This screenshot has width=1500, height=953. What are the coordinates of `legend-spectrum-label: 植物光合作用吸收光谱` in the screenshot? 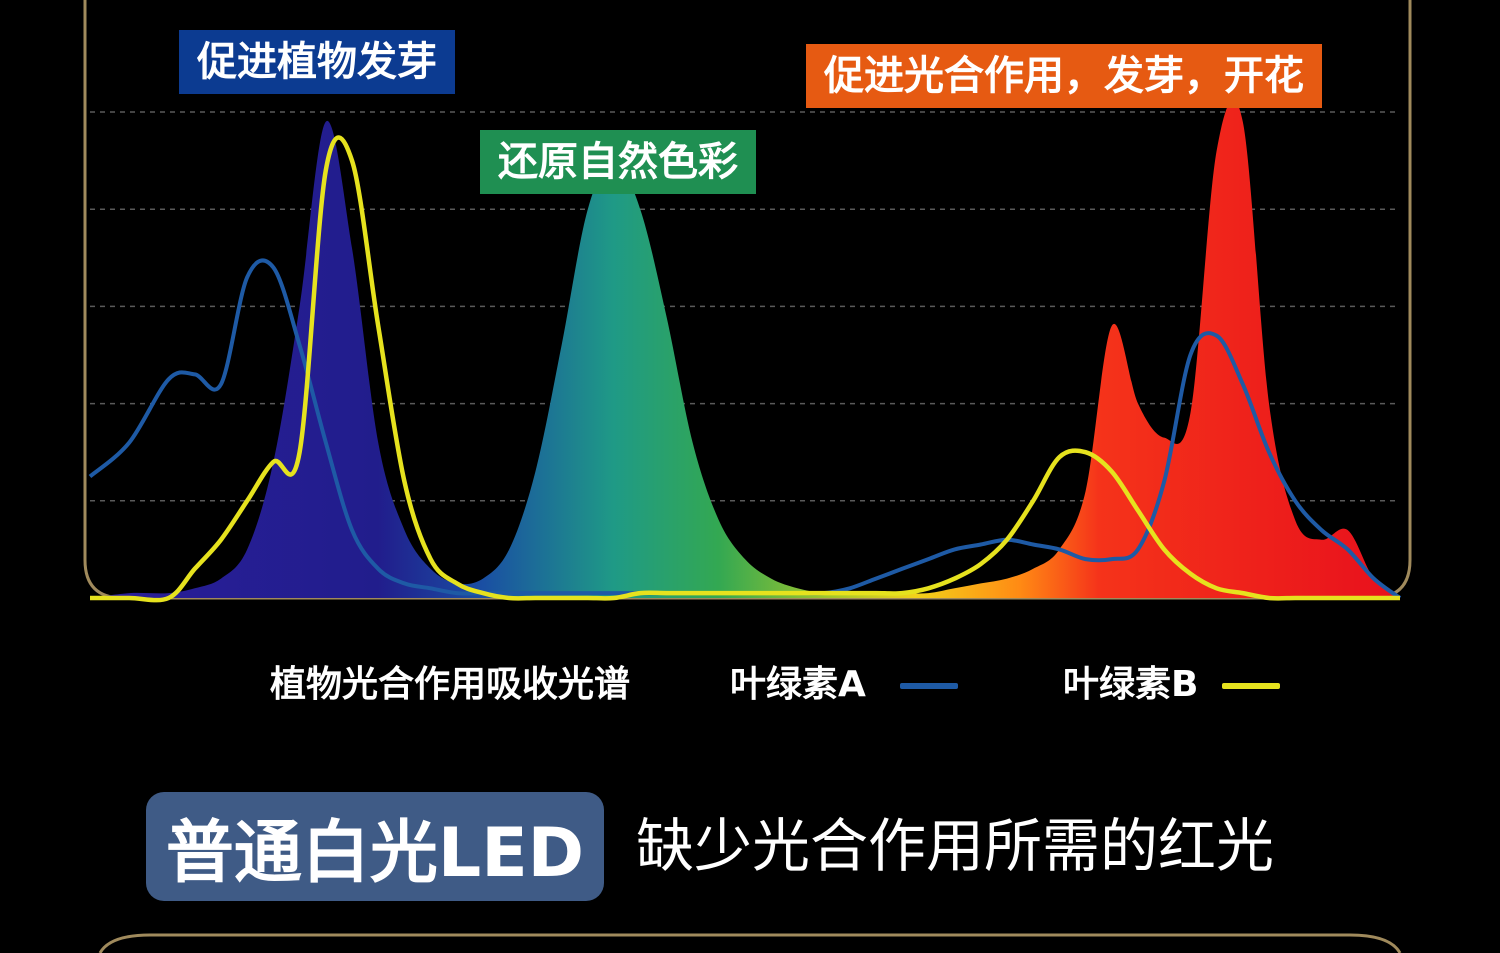 It's located at (450, 684).